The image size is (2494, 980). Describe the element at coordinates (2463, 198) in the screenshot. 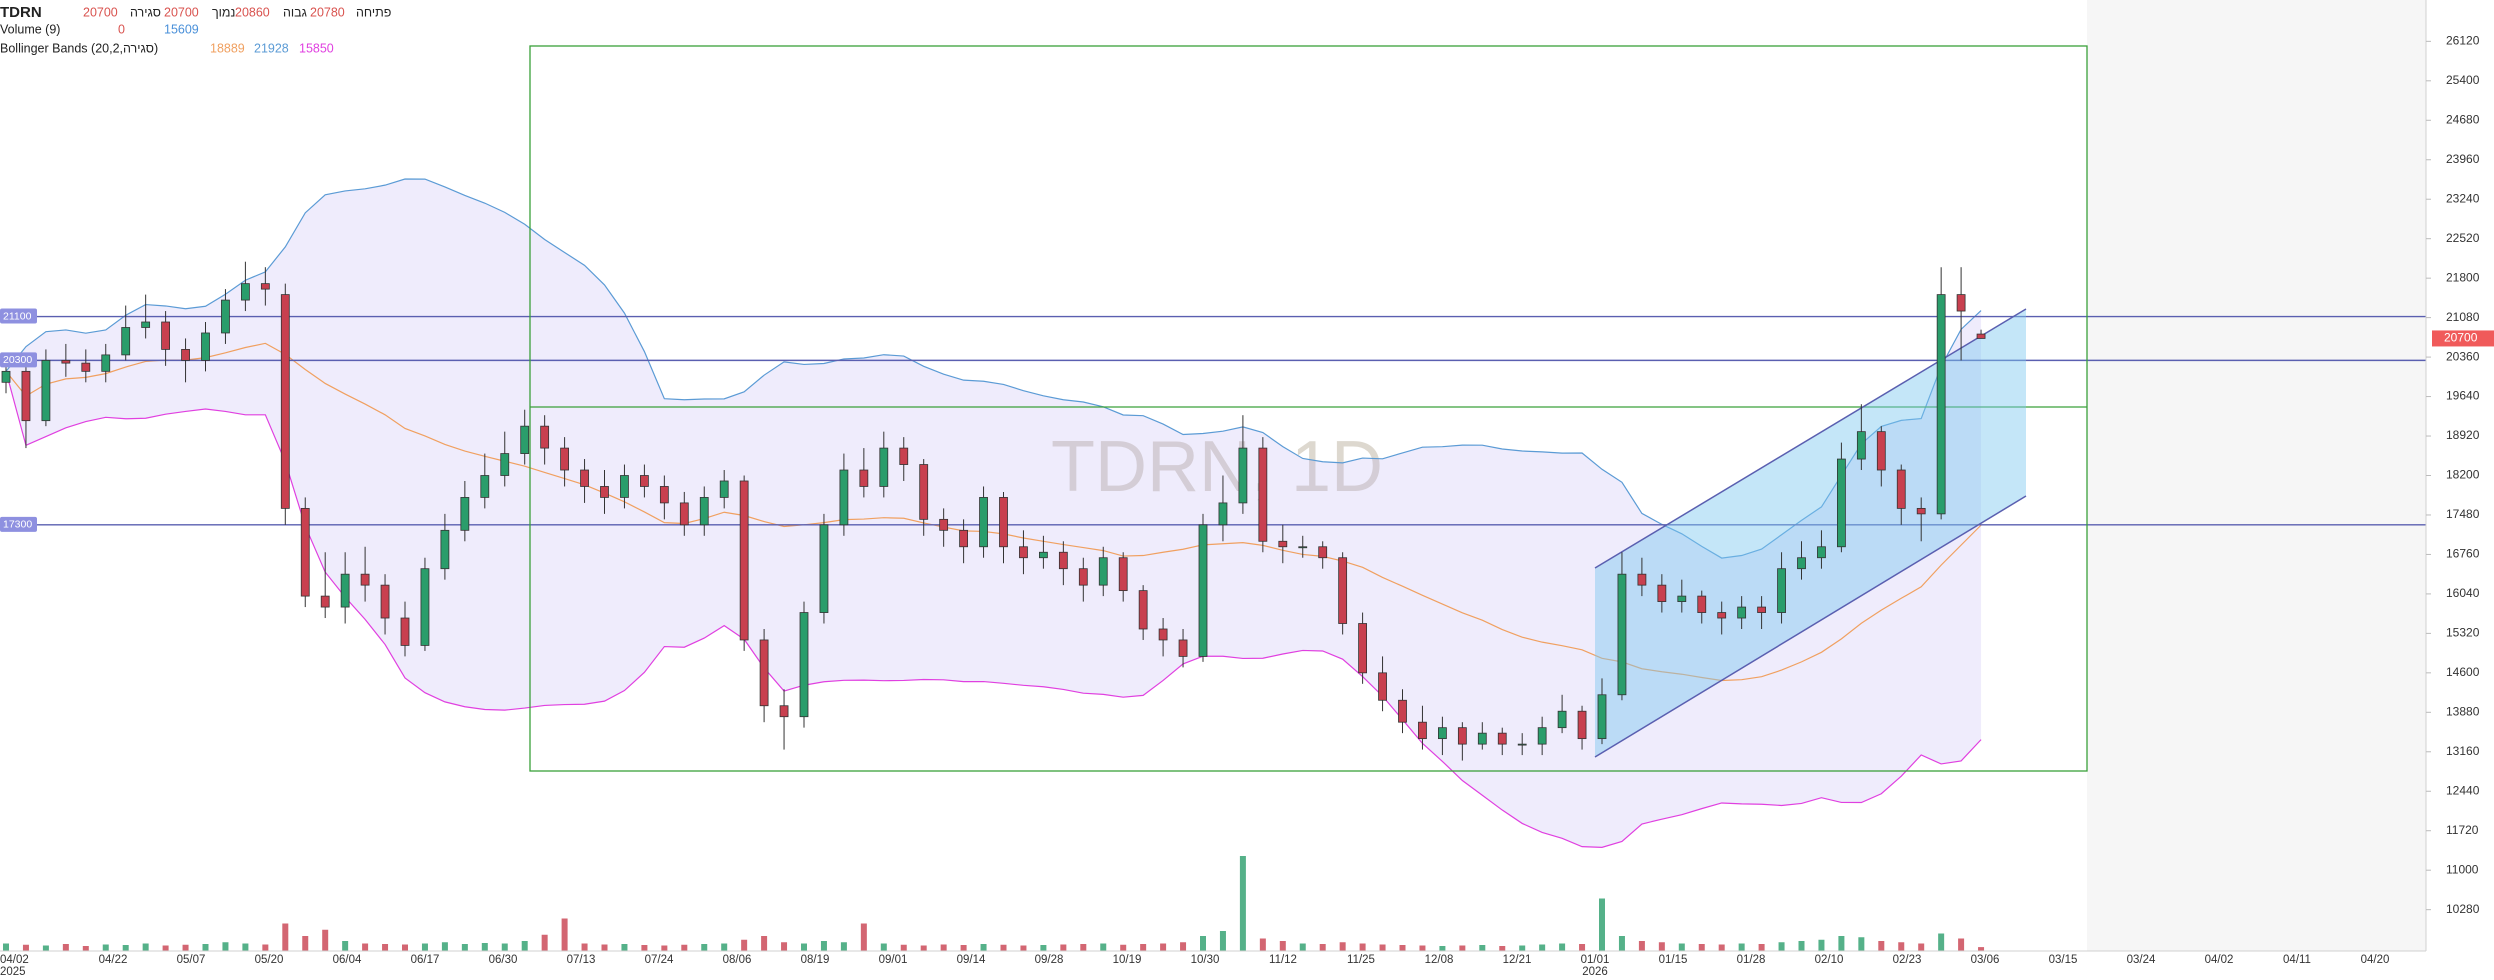

I see `y-tick-label: 23240` at that location.